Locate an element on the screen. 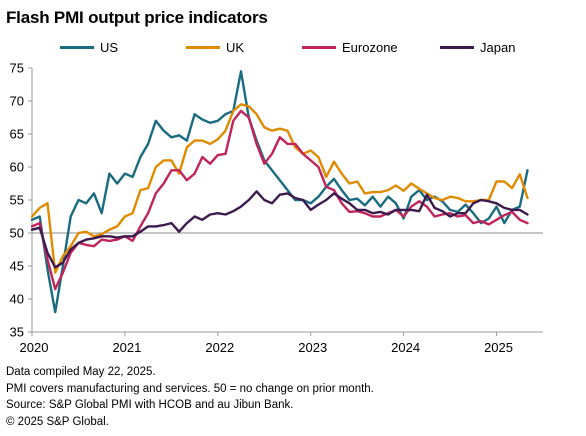 The width and height of the screenshot is (586, 436). legend-item-eurozone: Eurozone is located at coordinates (350, 47).